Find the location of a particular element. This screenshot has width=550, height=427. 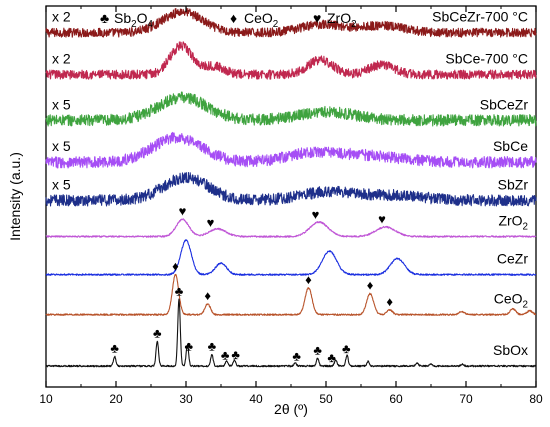

y-axis-label: Intensity (a.u.) is located at coordinates (15, 196).